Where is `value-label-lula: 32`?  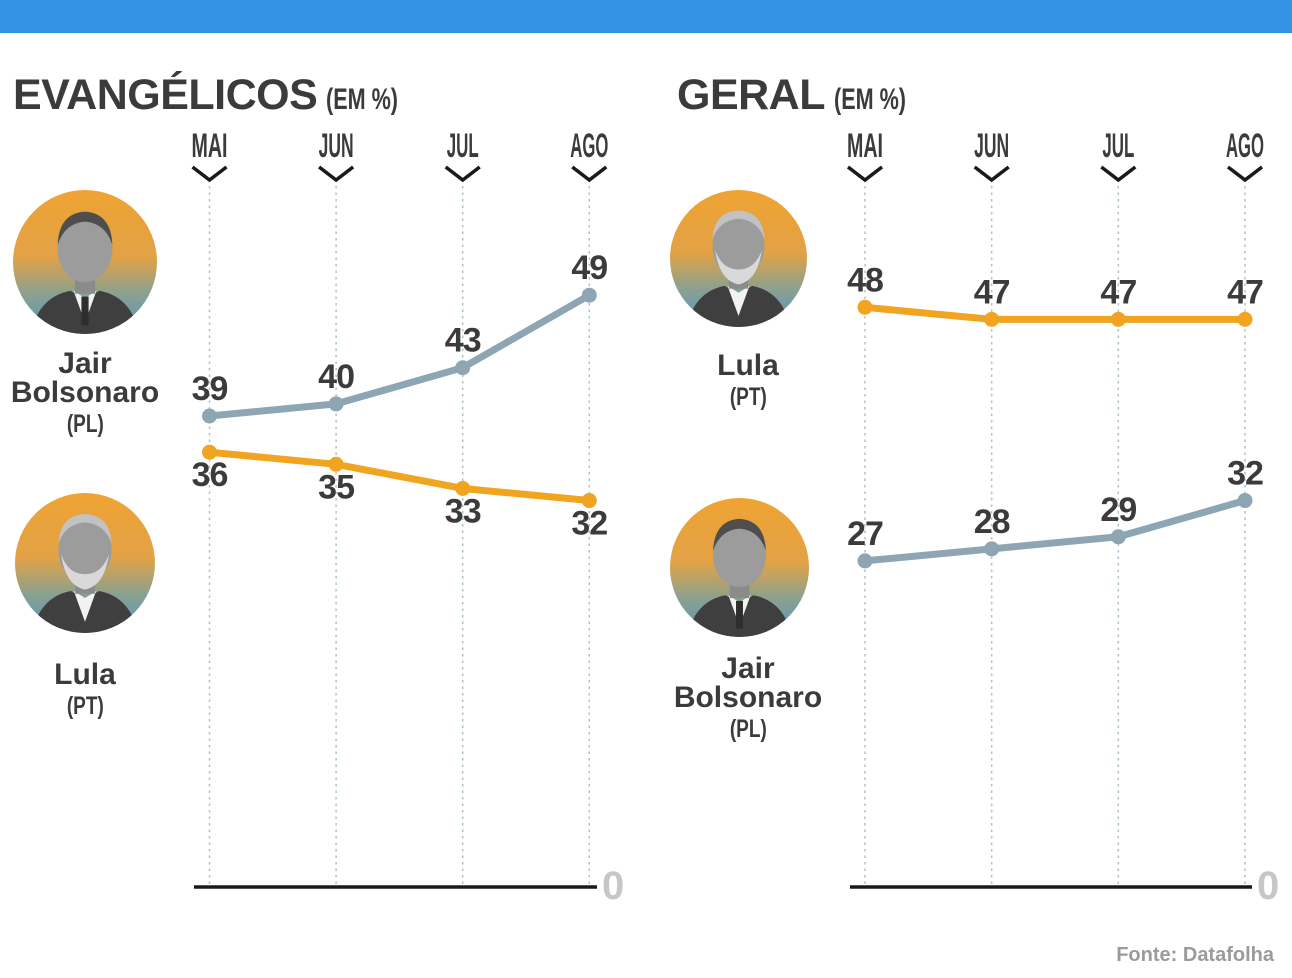 value-label-lula: 32 is located at coordinates (589, 524).